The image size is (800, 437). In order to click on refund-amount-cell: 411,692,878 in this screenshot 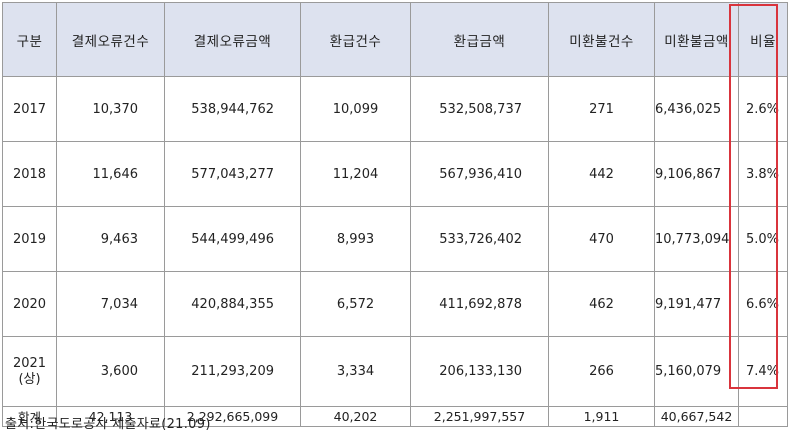, I will do `click(479, 304)`.